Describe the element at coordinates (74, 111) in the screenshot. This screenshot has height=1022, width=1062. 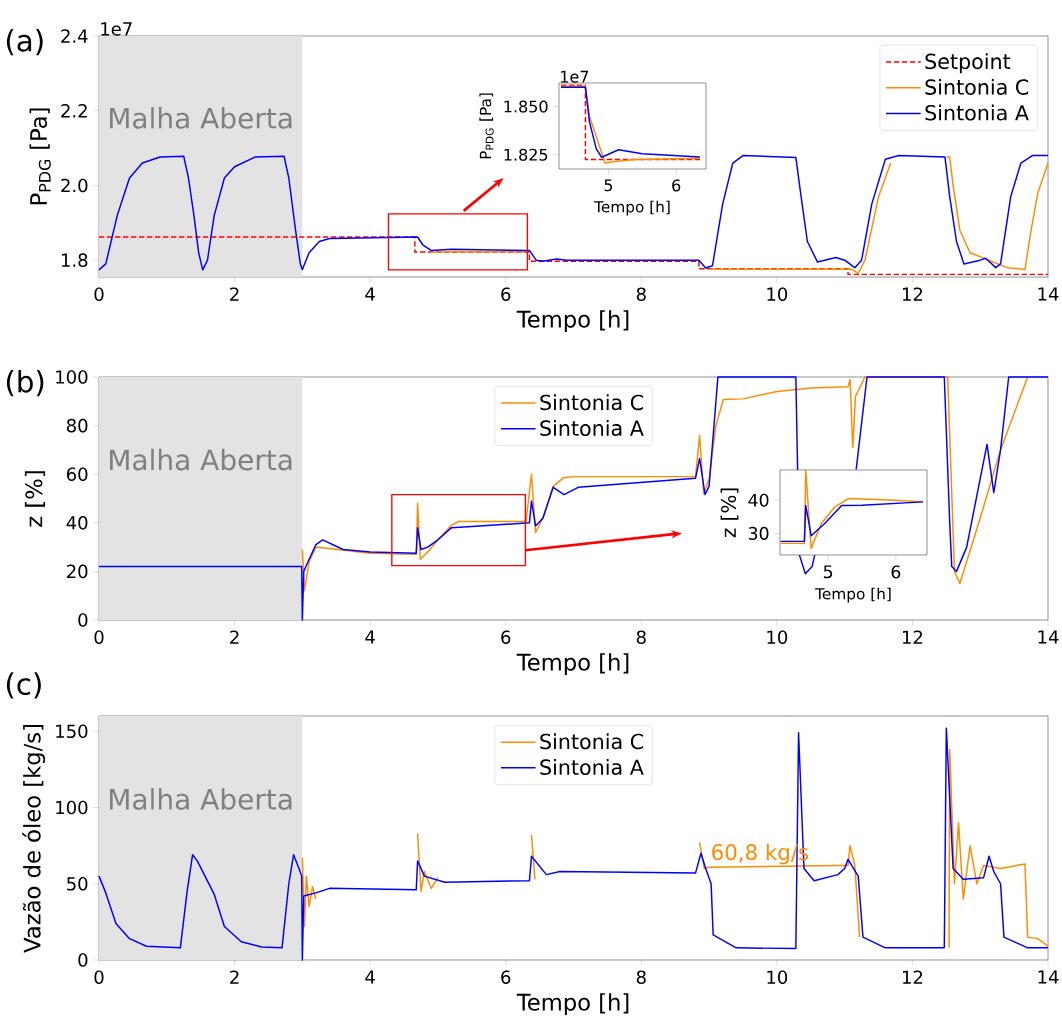
I see `y-tick-label: 2.2` at that location.